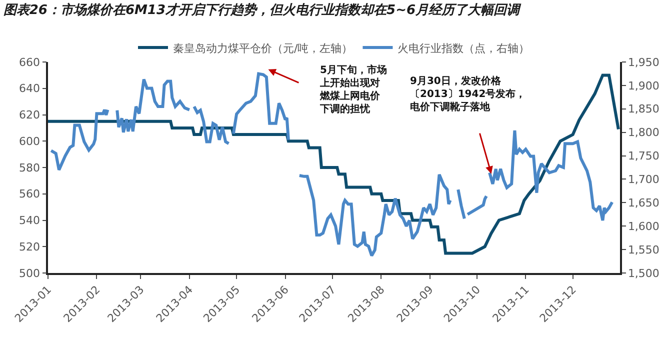  I want to click on y2-tick-label: 1,800, so click(644, 133).